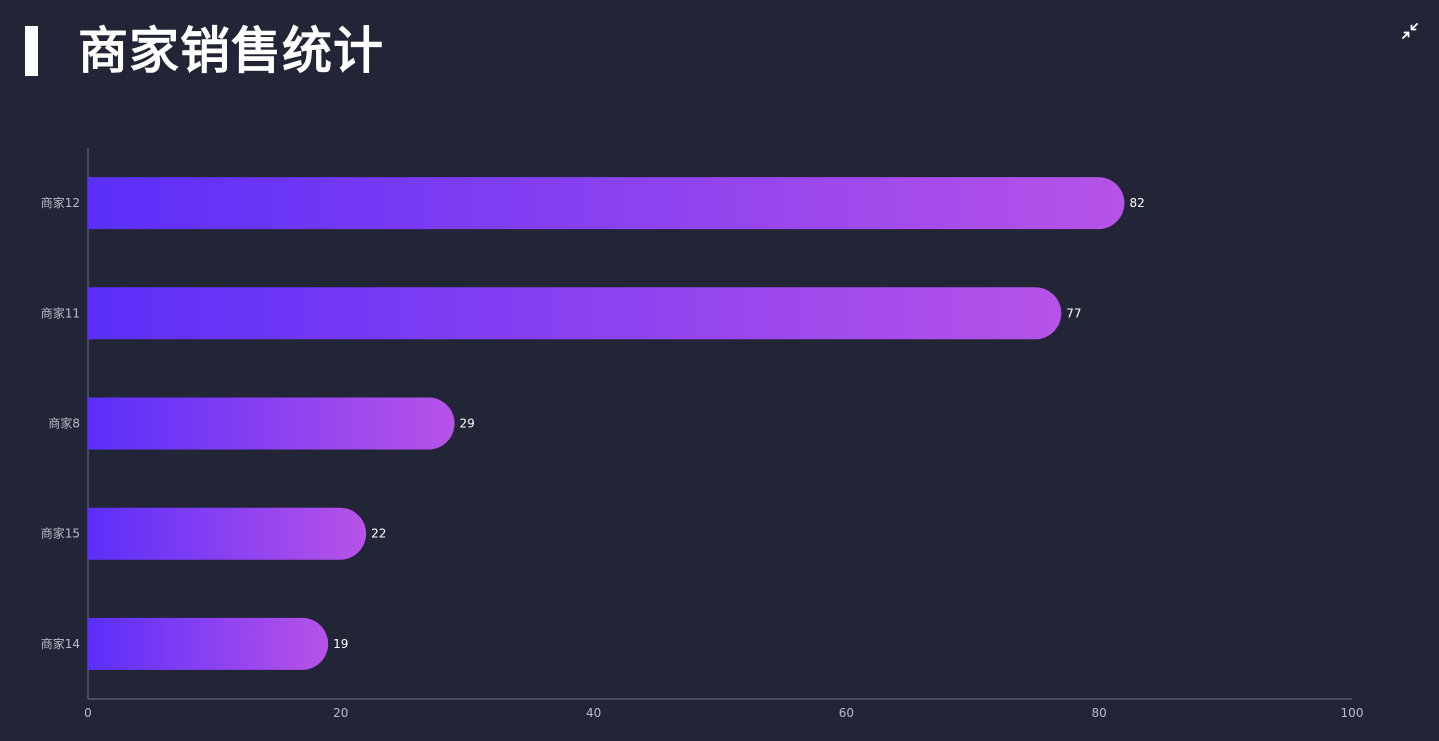 This screenshot has height=741, width=1439. I want to click on x-tick-label: 60, so click(846, 713).